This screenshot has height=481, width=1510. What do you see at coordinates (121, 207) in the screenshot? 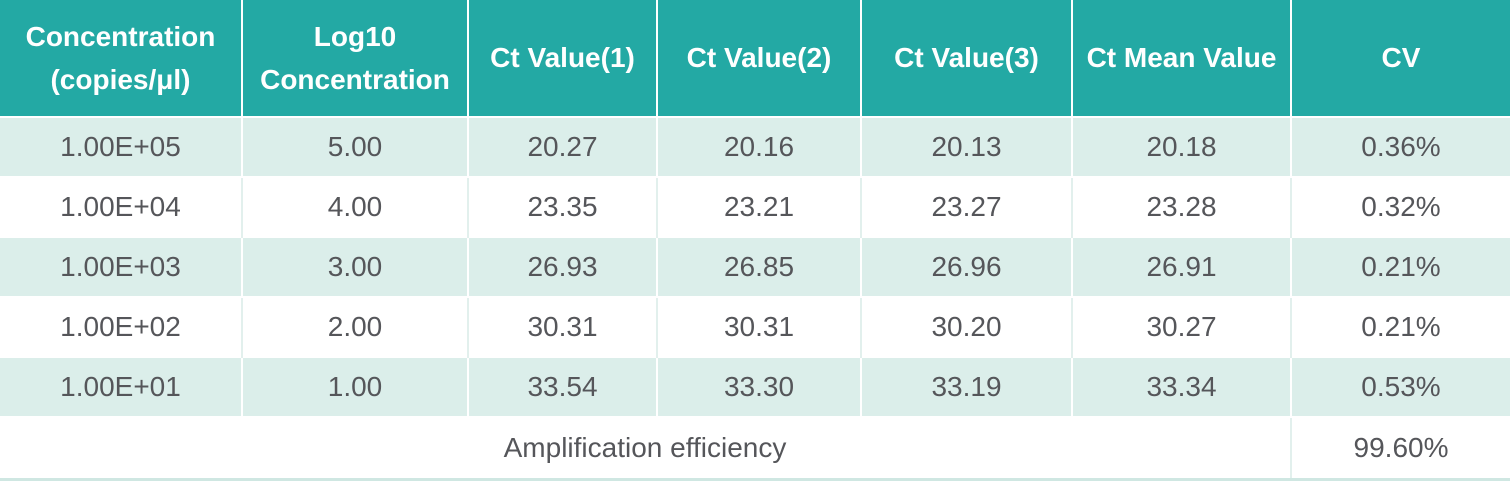
I see `table-cell: 1.00E+04` at bounding box center [121, 207].